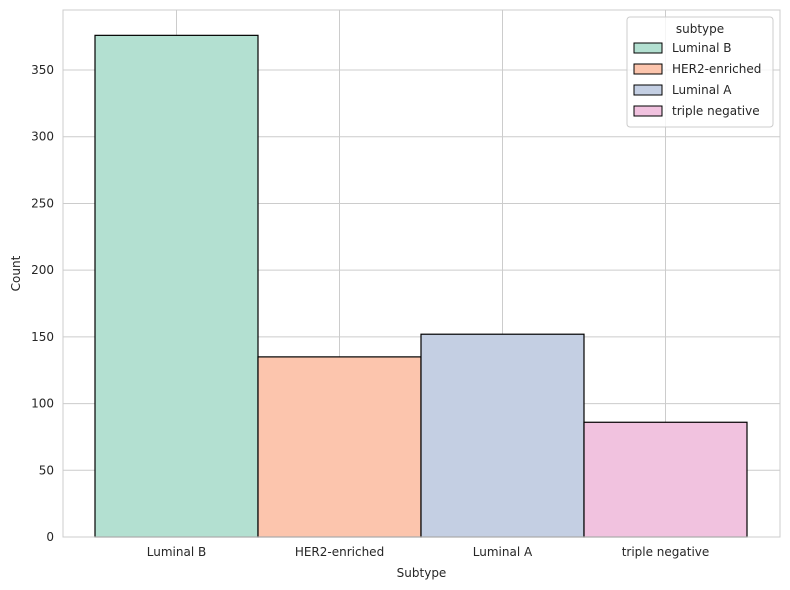 The width and height of the screenshot is (790, 590). I want to click on y-tick-label: 350, so click(42, 70).